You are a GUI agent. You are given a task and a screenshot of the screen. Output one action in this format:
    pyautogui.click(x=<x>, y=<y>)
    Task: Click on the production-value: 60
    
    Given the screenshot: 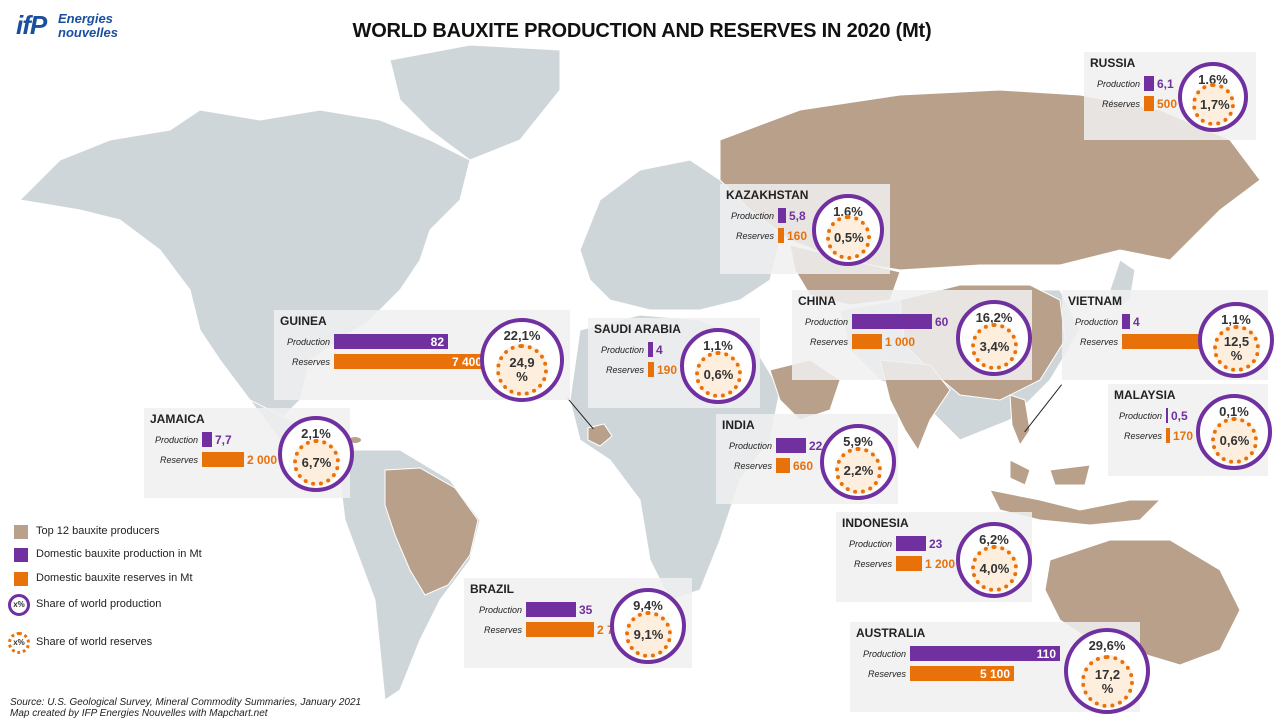 What is the action you would take?
    pyautogui.click(x=942, y=322)
    